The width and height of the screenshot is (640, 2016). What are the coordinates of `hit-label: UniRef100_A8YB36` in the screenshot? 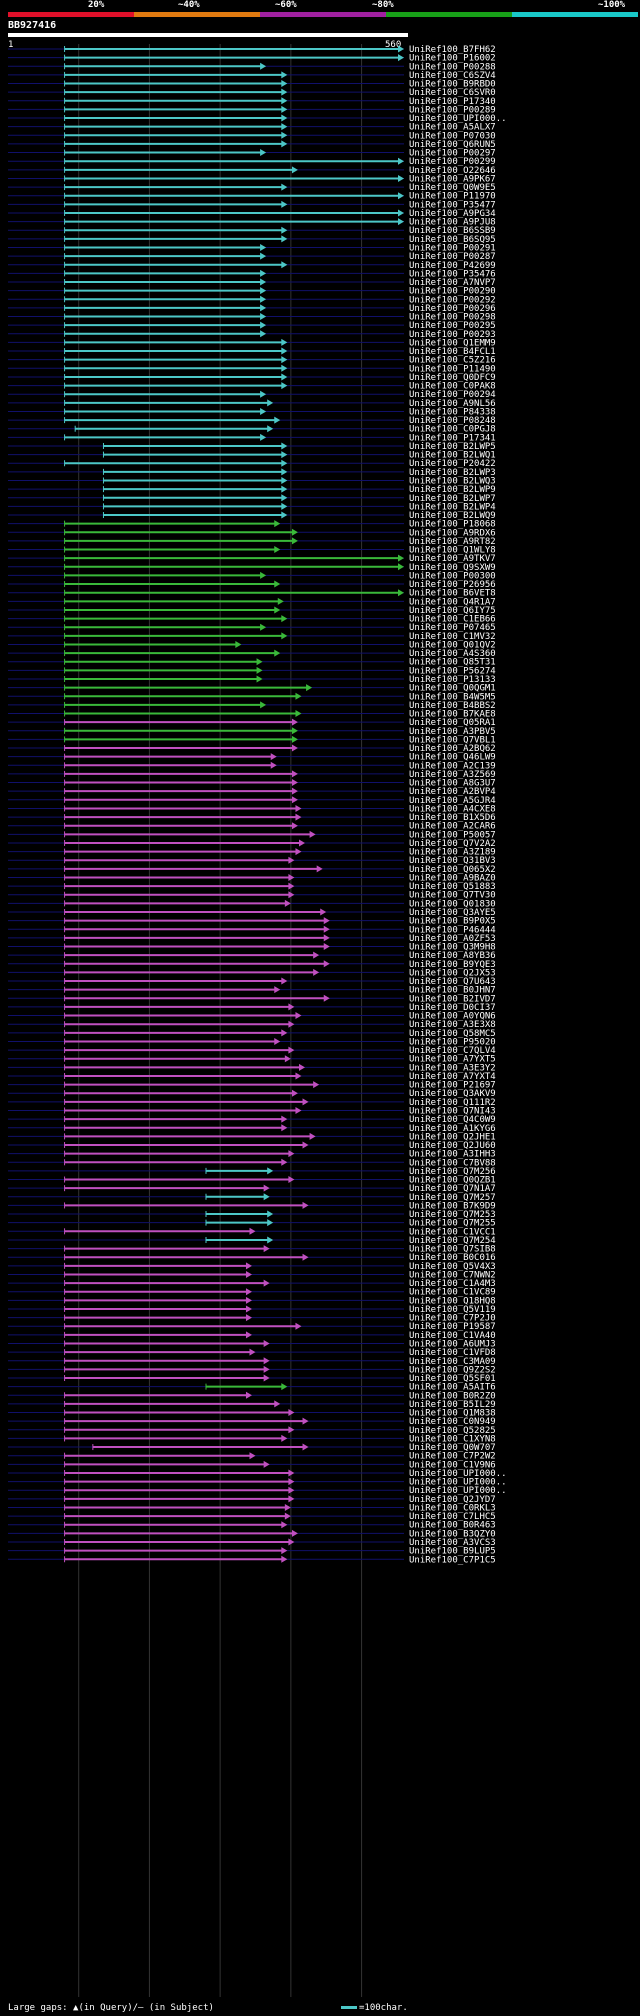 It's located at (452, 956).